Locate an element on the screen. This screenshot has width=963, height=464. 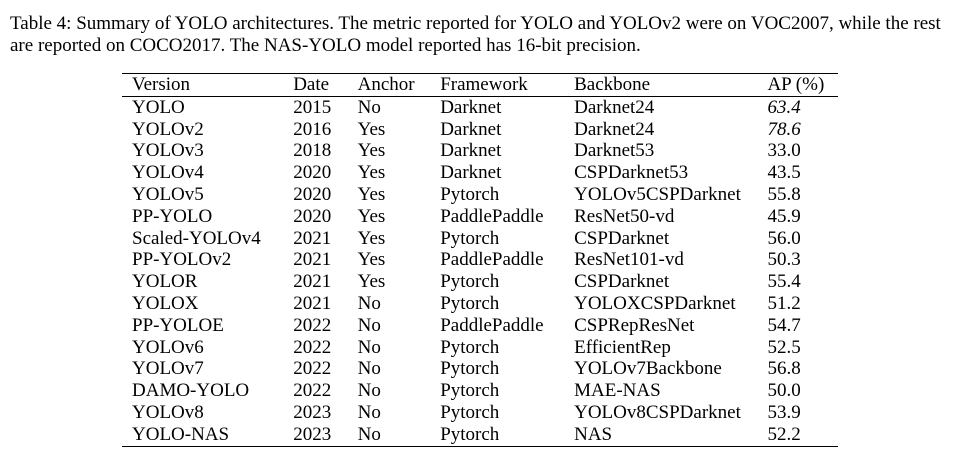
cell-version: YOLOv7 is located at coordinates (168, 369).